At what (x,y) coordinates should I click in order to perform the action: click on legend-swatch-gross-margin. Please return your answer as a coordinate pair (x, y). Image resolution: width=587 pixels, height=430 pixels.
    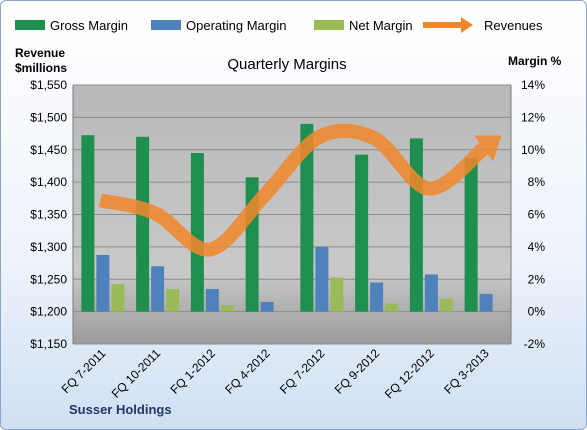
    Looking at the image, I should click on (30, 25).